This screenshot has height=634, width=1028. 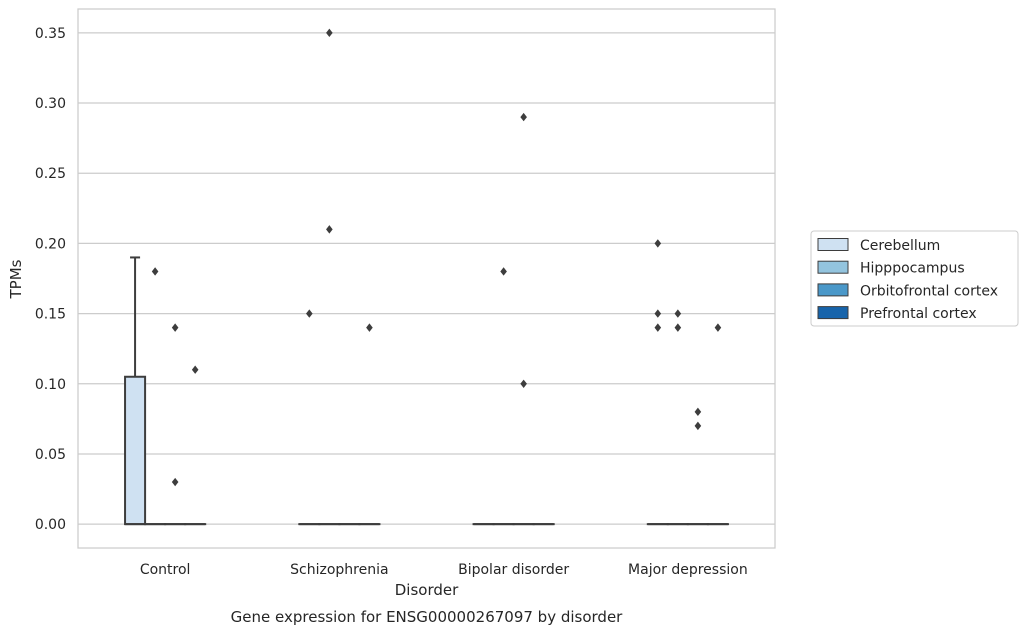 I want to click on y-tick-label: 0.35, so click(x=50, y=34).